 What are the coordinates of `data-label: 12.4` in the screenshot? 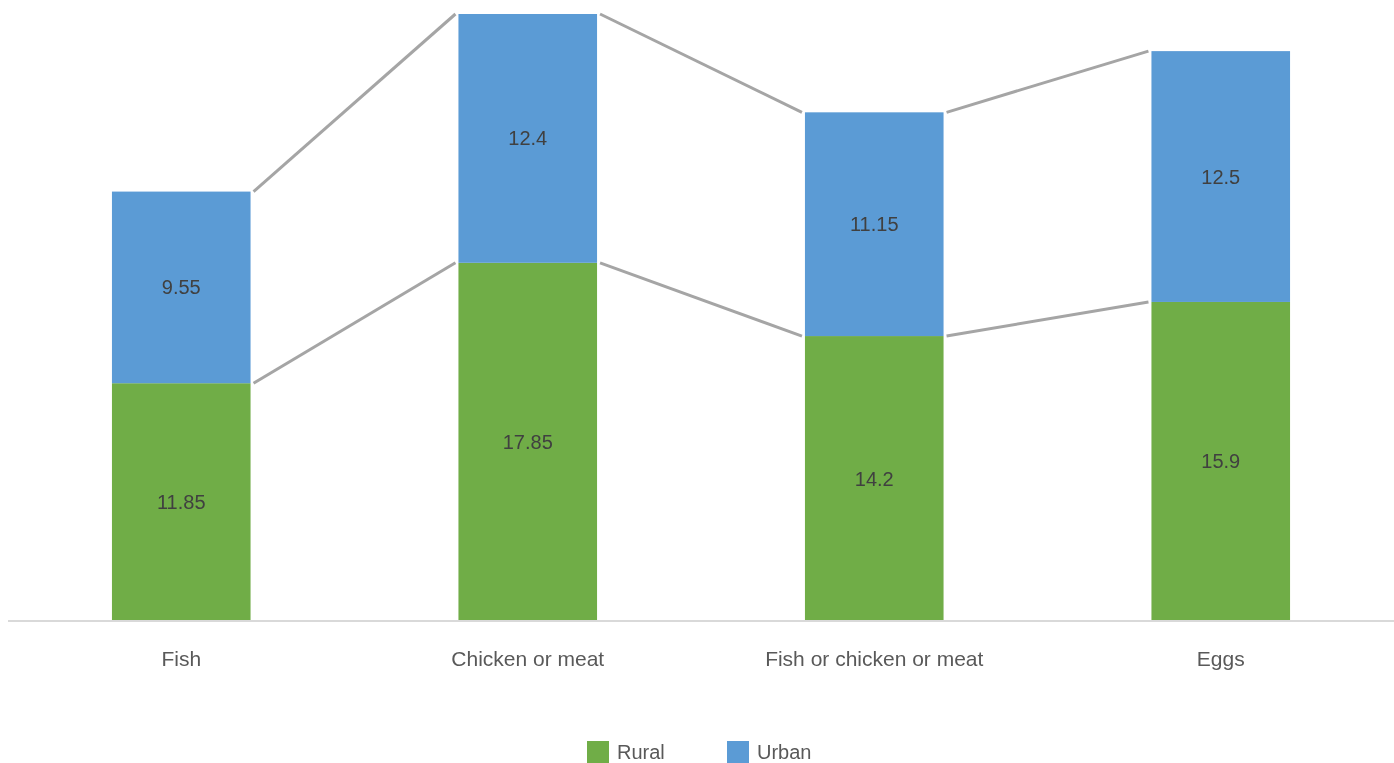 It's located at (528, 138).